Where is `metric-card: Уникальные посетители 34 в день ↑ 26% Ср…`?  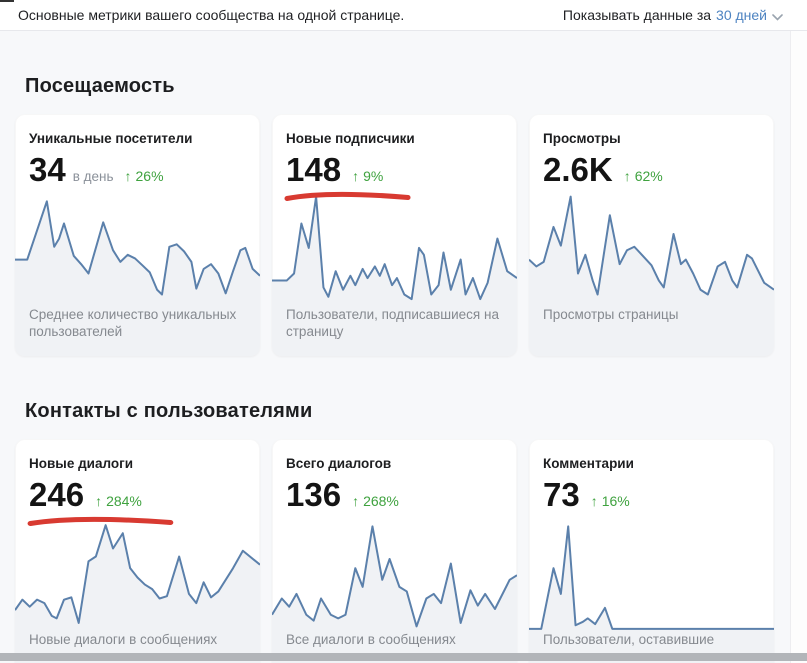
metric-card: Уникальные посетители 34 в день ↑ 26% Ср… is located at coordinates (137, 235).